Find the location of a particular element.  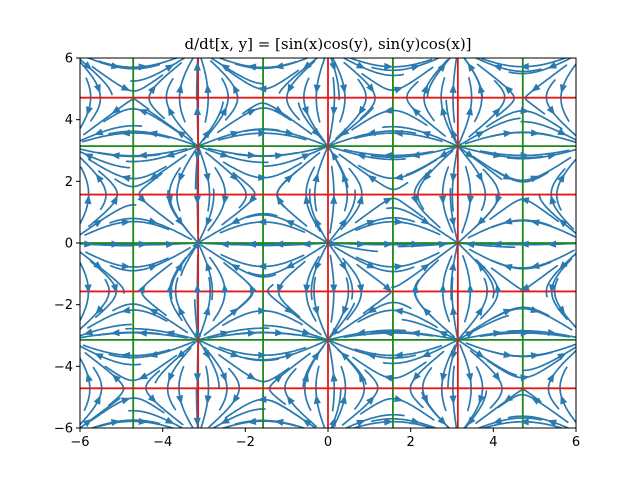

y-tick-label-0: −6 is located at coordinates (63, 429).